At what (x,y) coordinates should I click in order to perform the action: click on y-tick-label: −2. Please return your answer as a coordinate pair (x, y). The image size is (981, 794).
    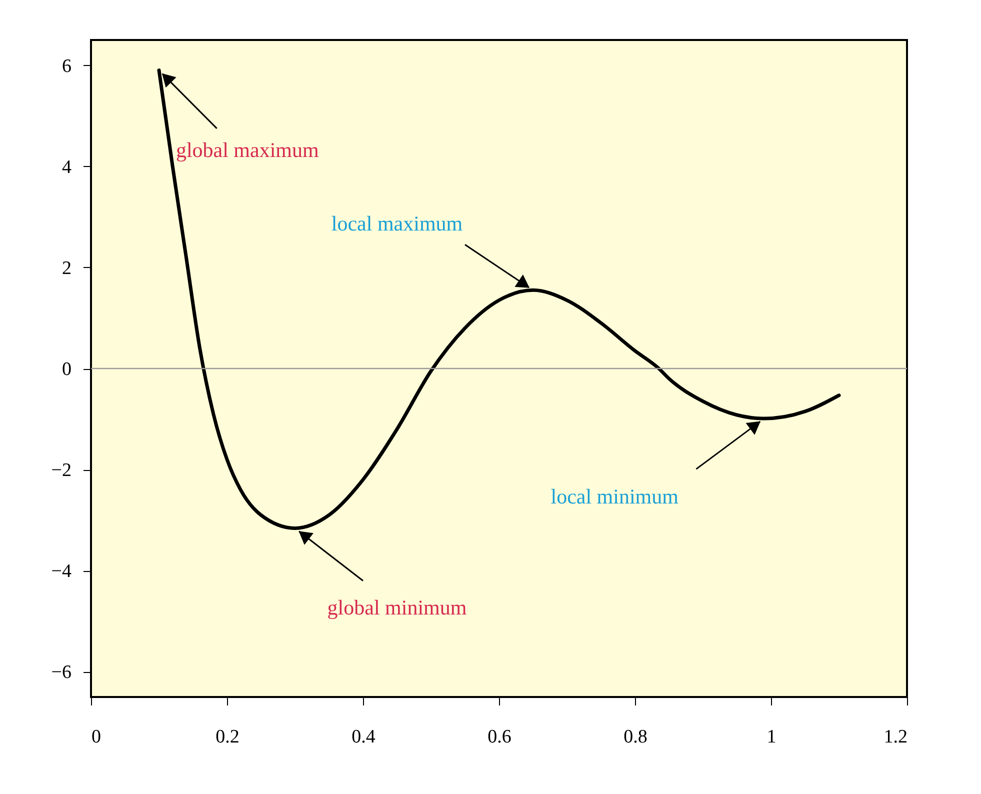
    Looking at the image, I should click on (61, 471).